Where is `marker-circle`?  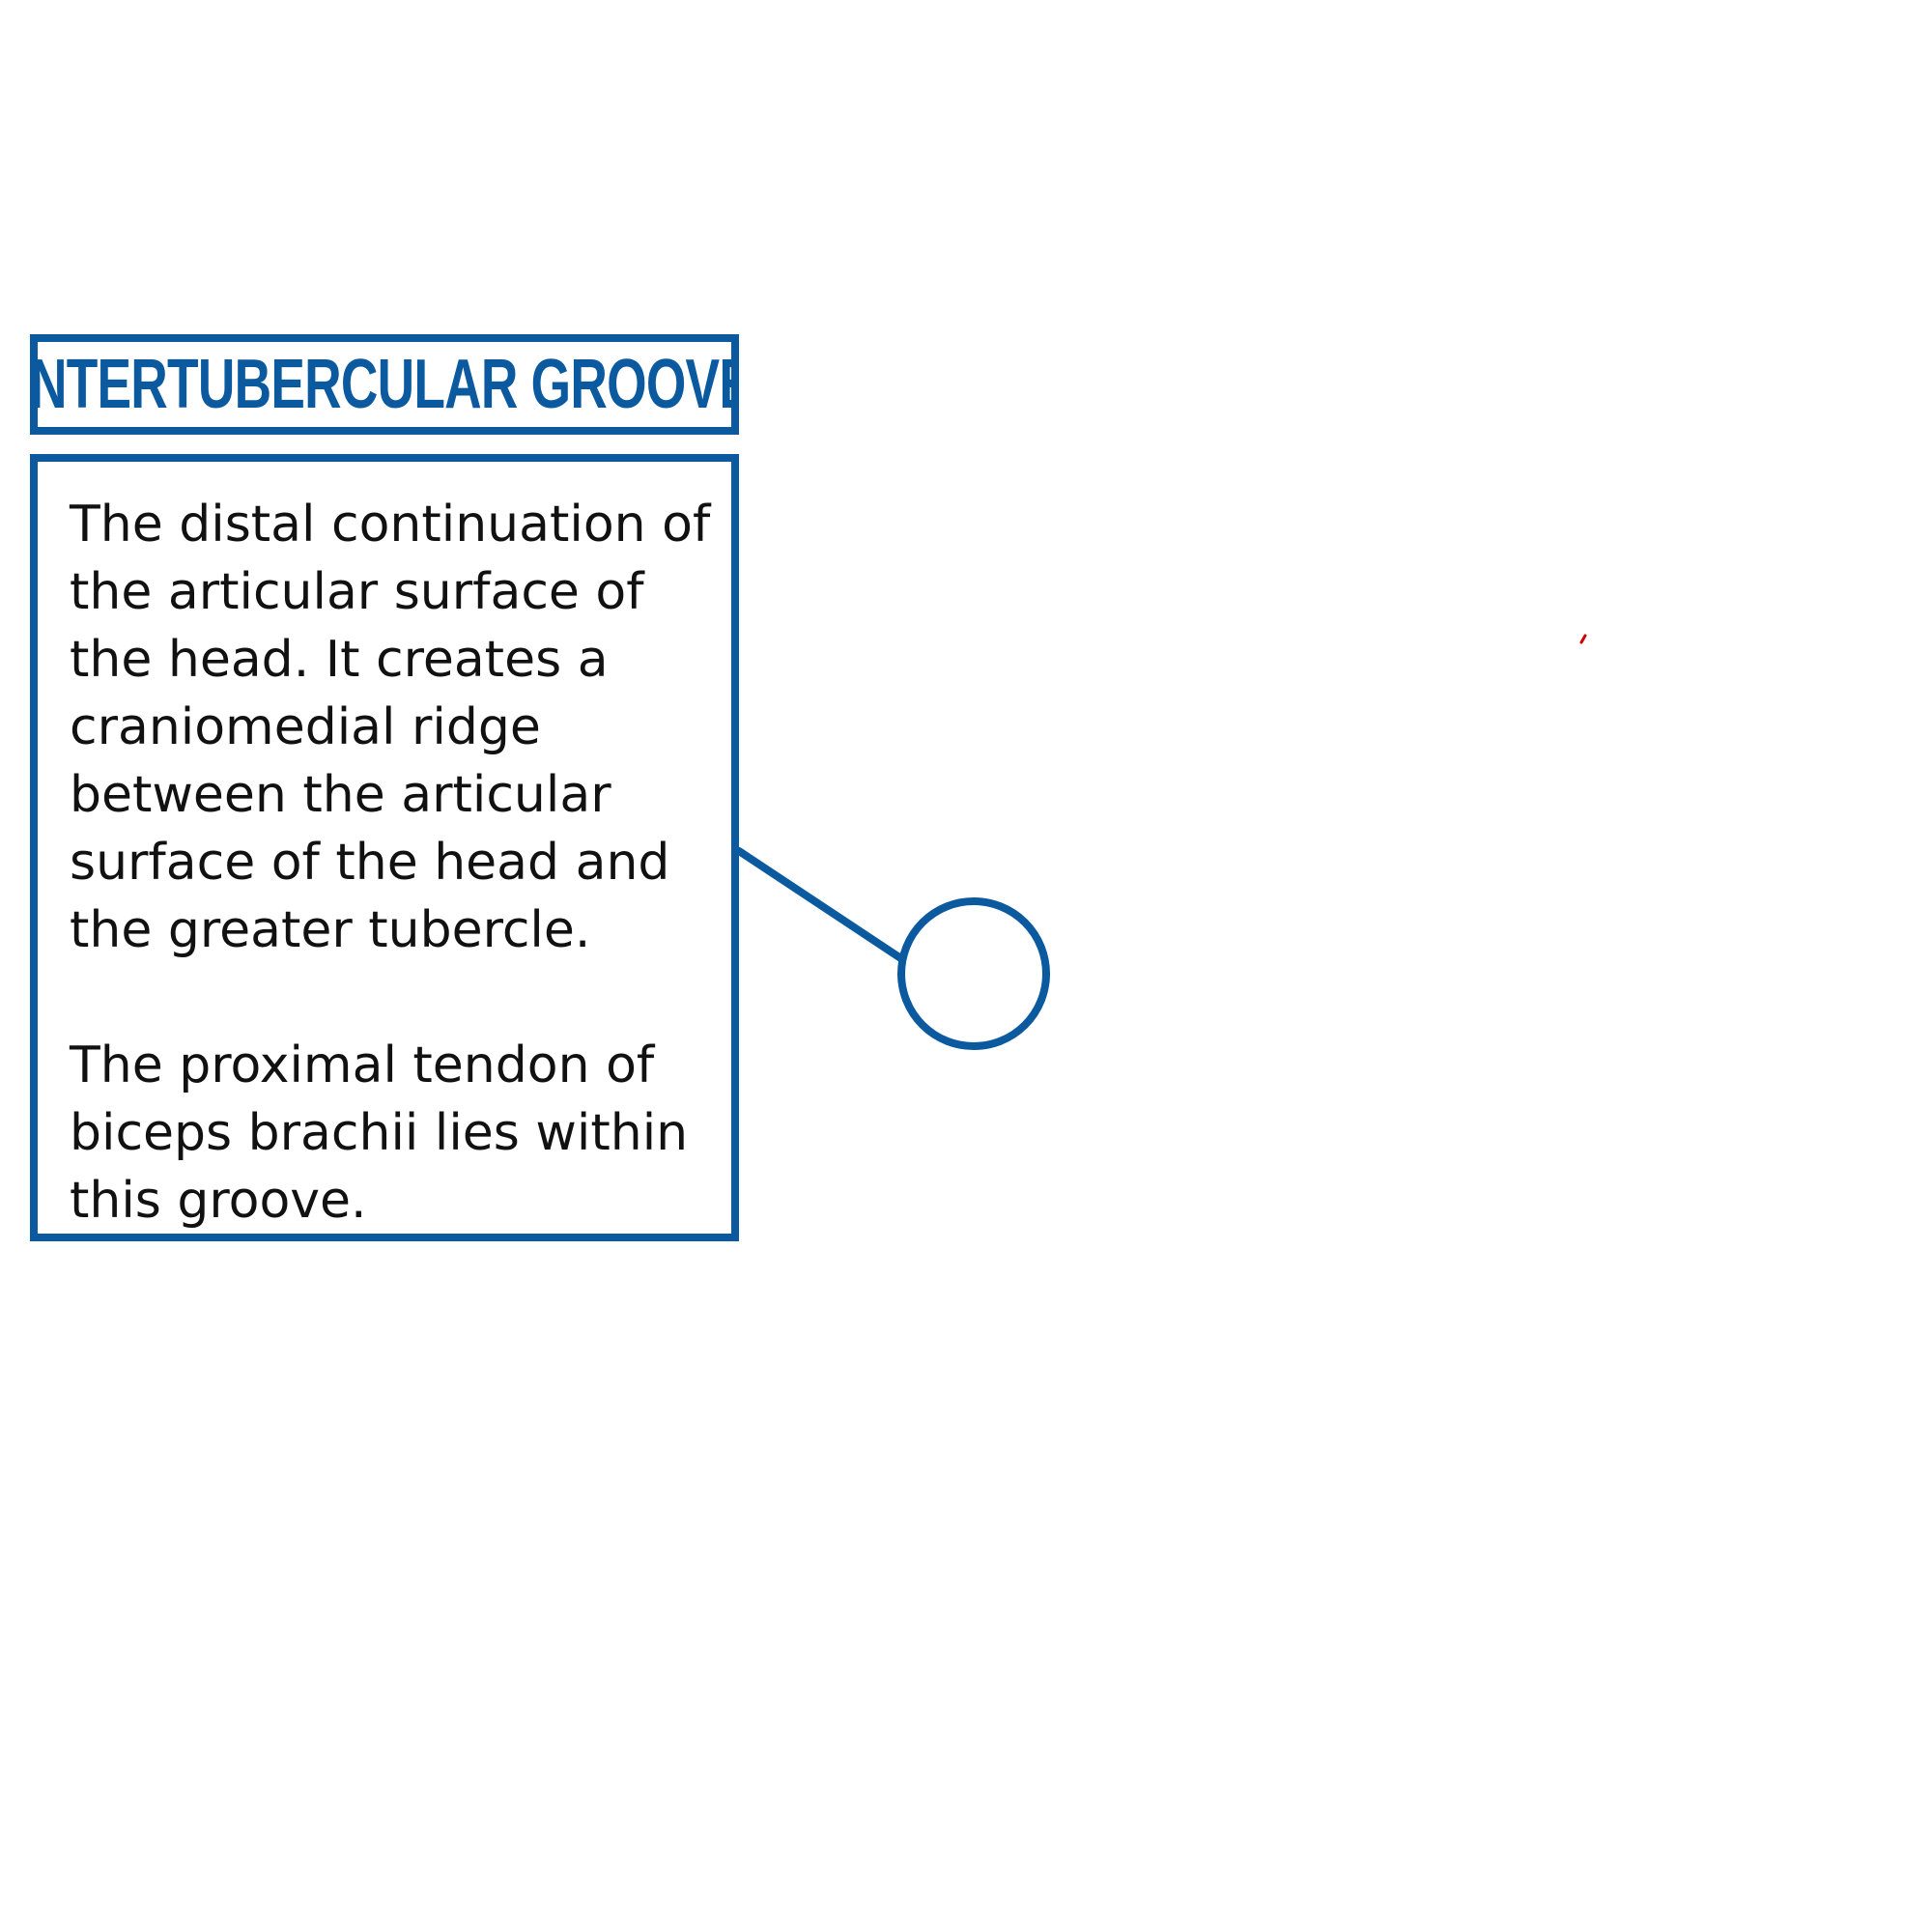
marker-circle is located at coordinates (973, 973).